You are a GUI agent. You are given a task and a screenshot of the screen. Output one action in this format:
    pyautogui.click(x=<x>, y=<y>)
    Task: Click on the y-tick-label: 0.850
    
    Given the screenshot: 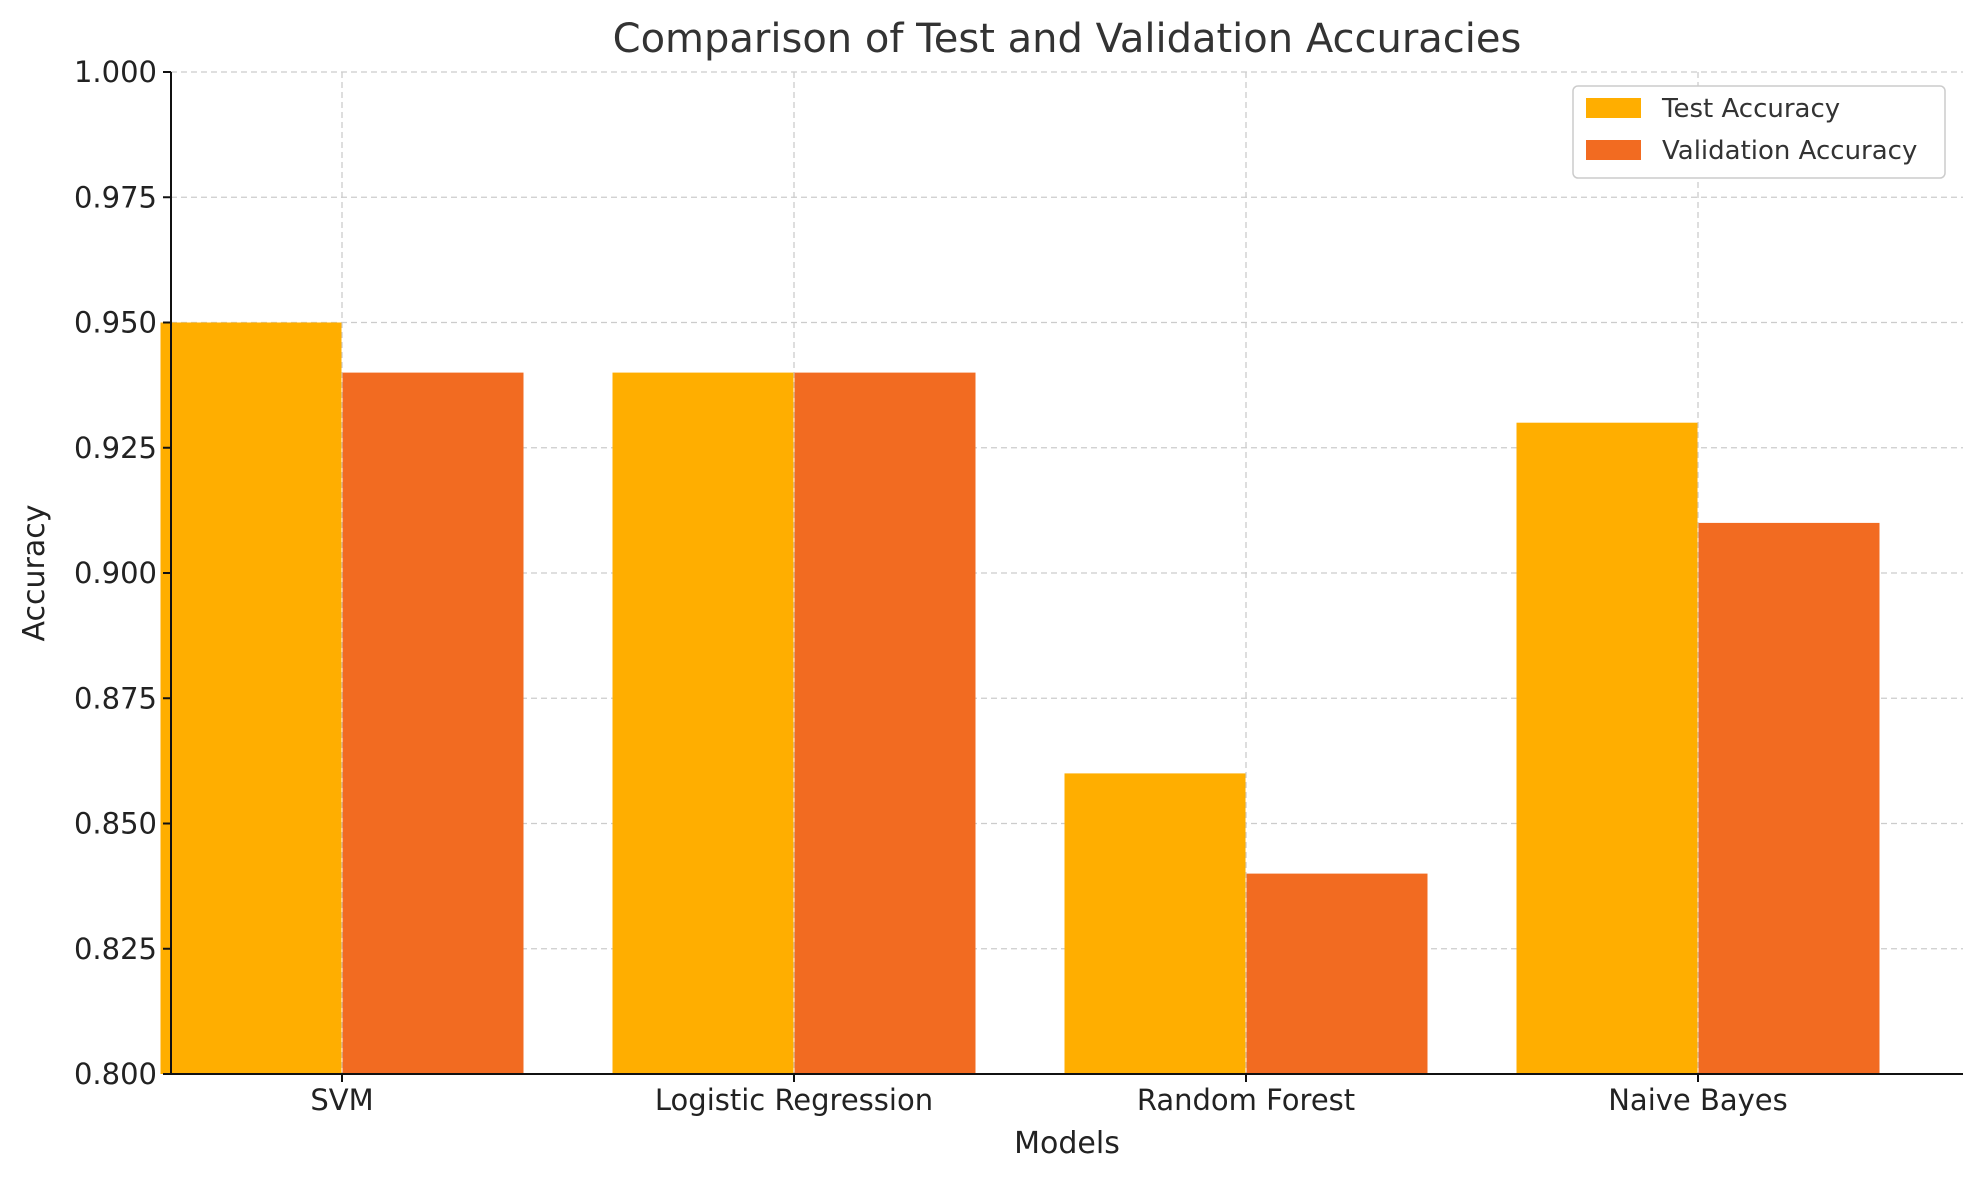 What is the action you would take?
    pyautogui.click(x=115, y=824)
    